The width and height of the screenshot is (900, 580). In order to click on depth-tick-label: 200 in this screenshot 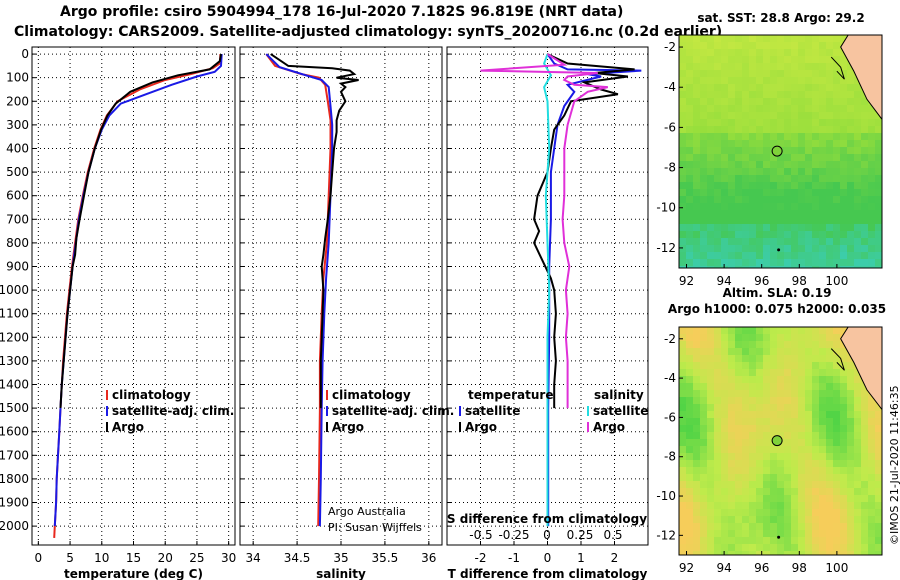, I will do `click(17, 101)`.